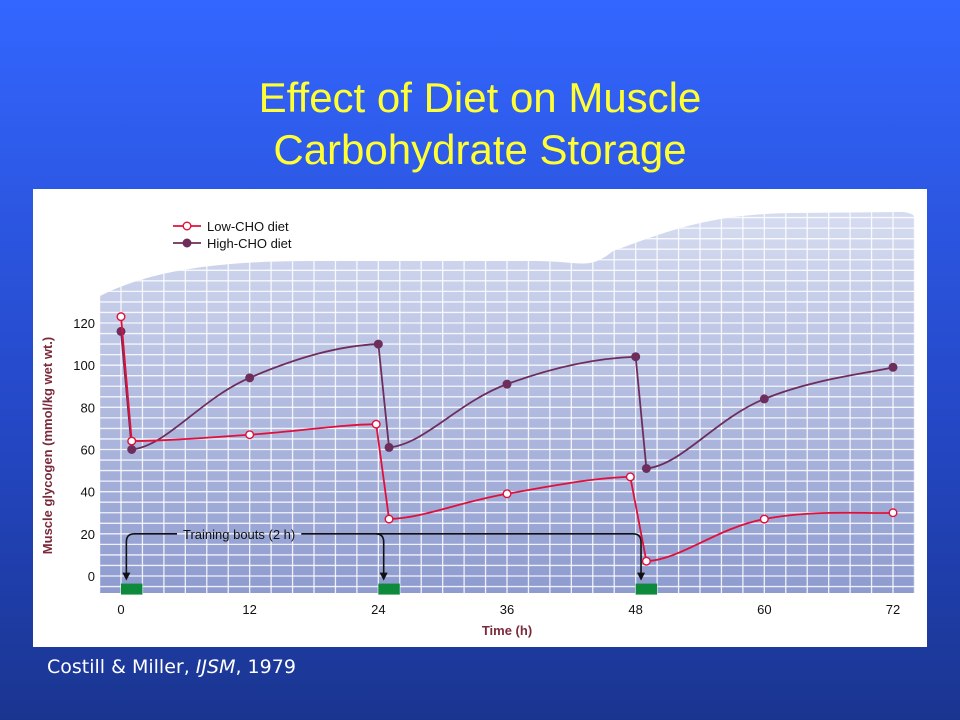 This screenshot has height=720, width=960. What do you see at coordinates (187, 226) in the screenshot?
I see `low-cho-legend-marker` at bounding box center [187, 226].